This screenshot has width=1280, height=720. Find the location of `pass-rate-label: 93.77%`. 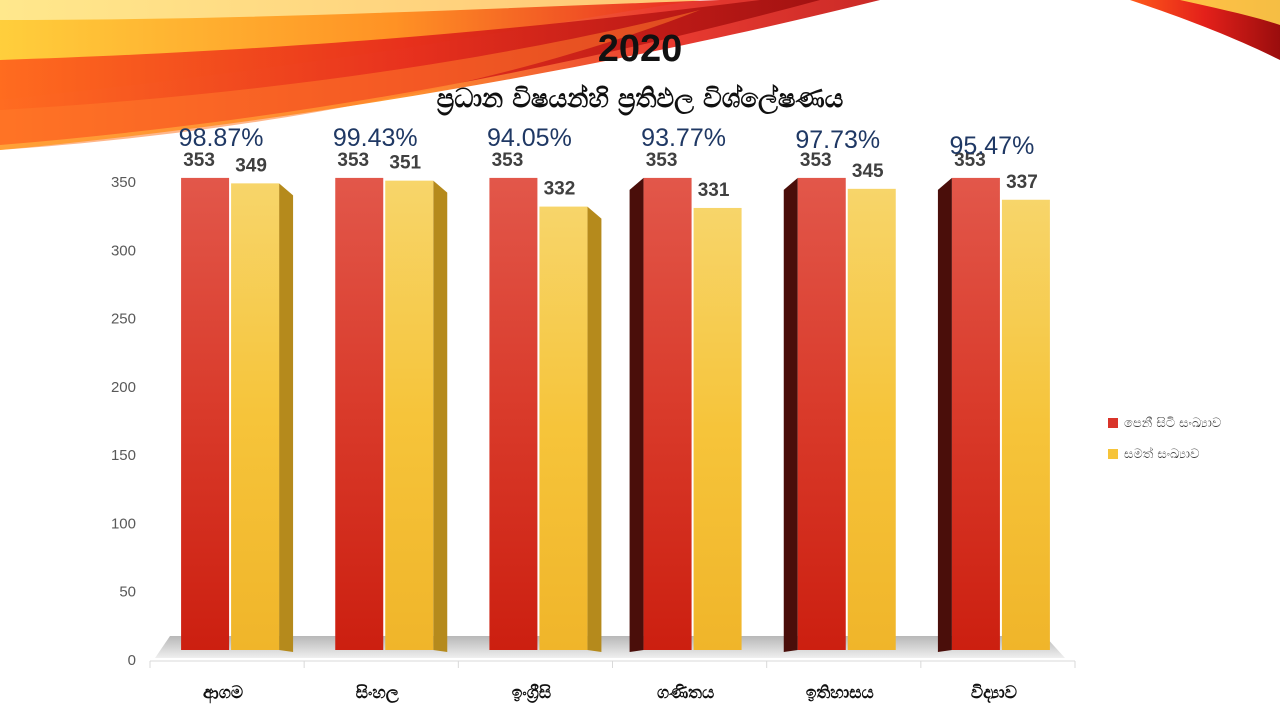

pass-rate-label: 93.77% is located at coordinates (683, 138).